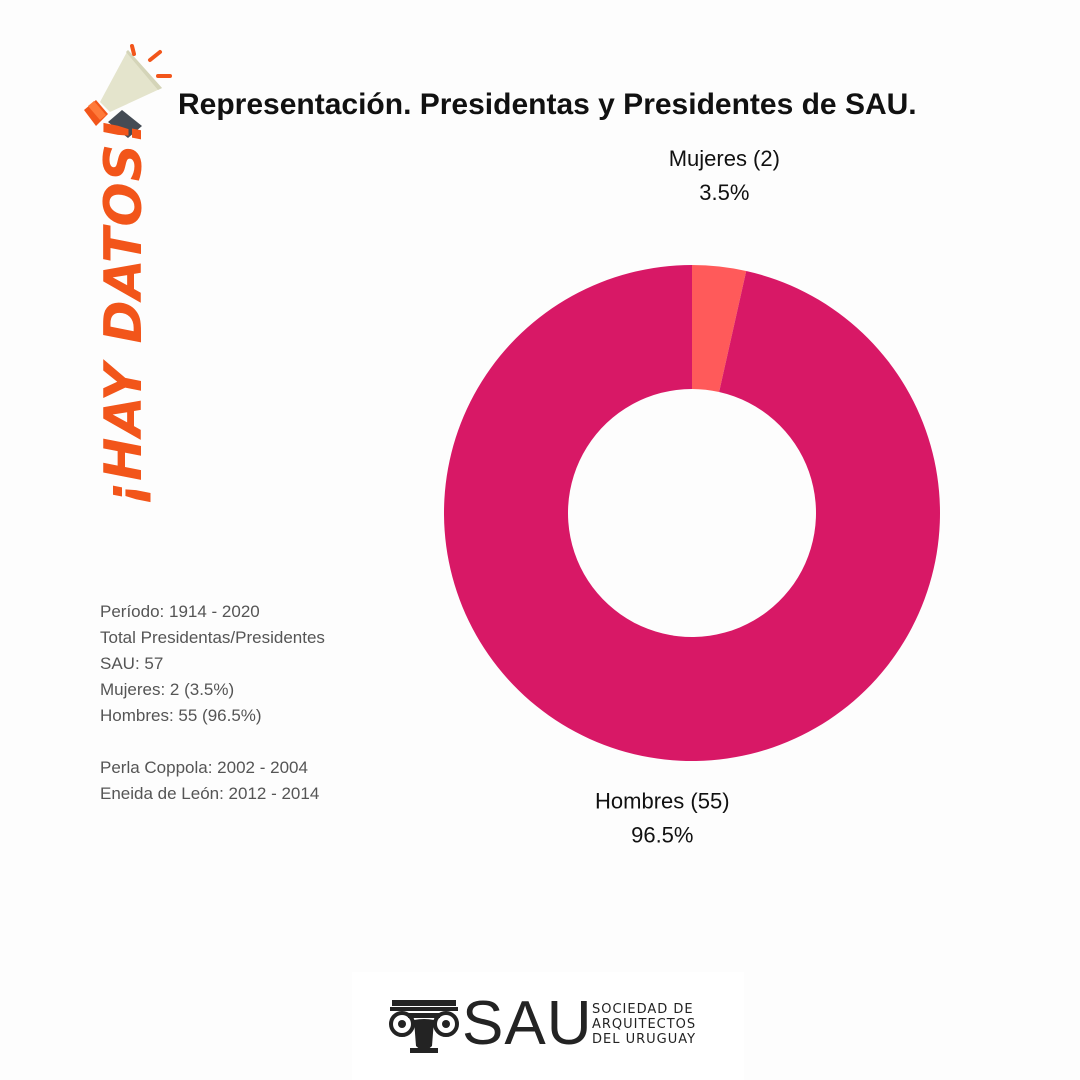  What do you see at coordinates (210, 793) in the screenshot?
I see `president-name-line: Eneida de León: 2012 - 2014` at bounding box center [210, 793].